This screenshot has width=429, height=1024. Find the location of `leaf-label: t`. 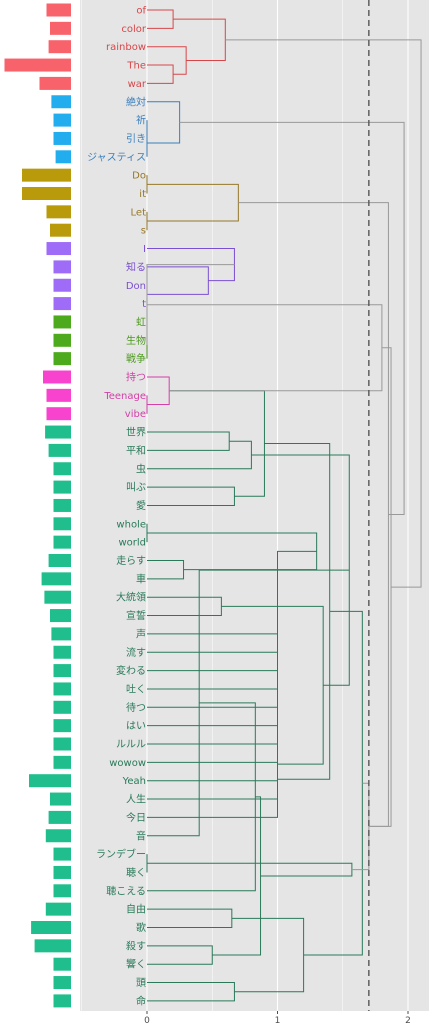

leaf-label: t is located at coordinates (144, 304).